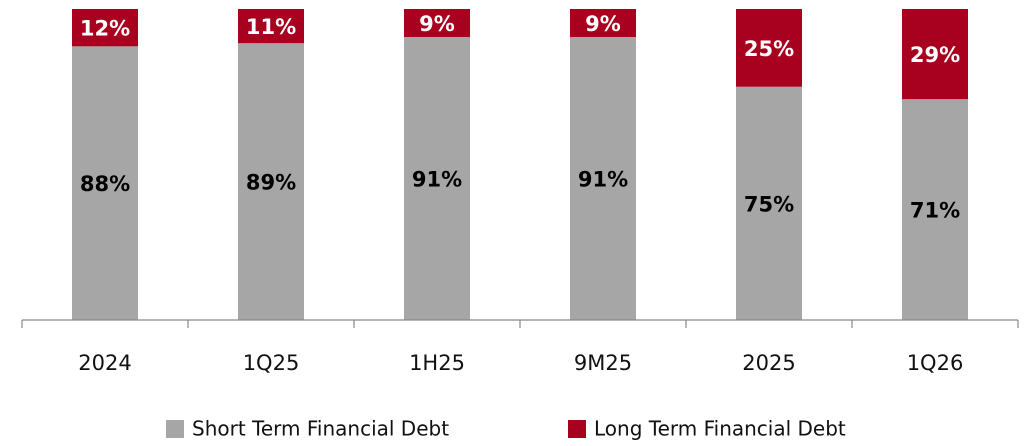 The height and width of the screenshot is (446, 1032). What do you see at coordinates (271, 363) in the screenshot?
I see `x-tick-label: 1Q25` at bounding box center [271, 363].